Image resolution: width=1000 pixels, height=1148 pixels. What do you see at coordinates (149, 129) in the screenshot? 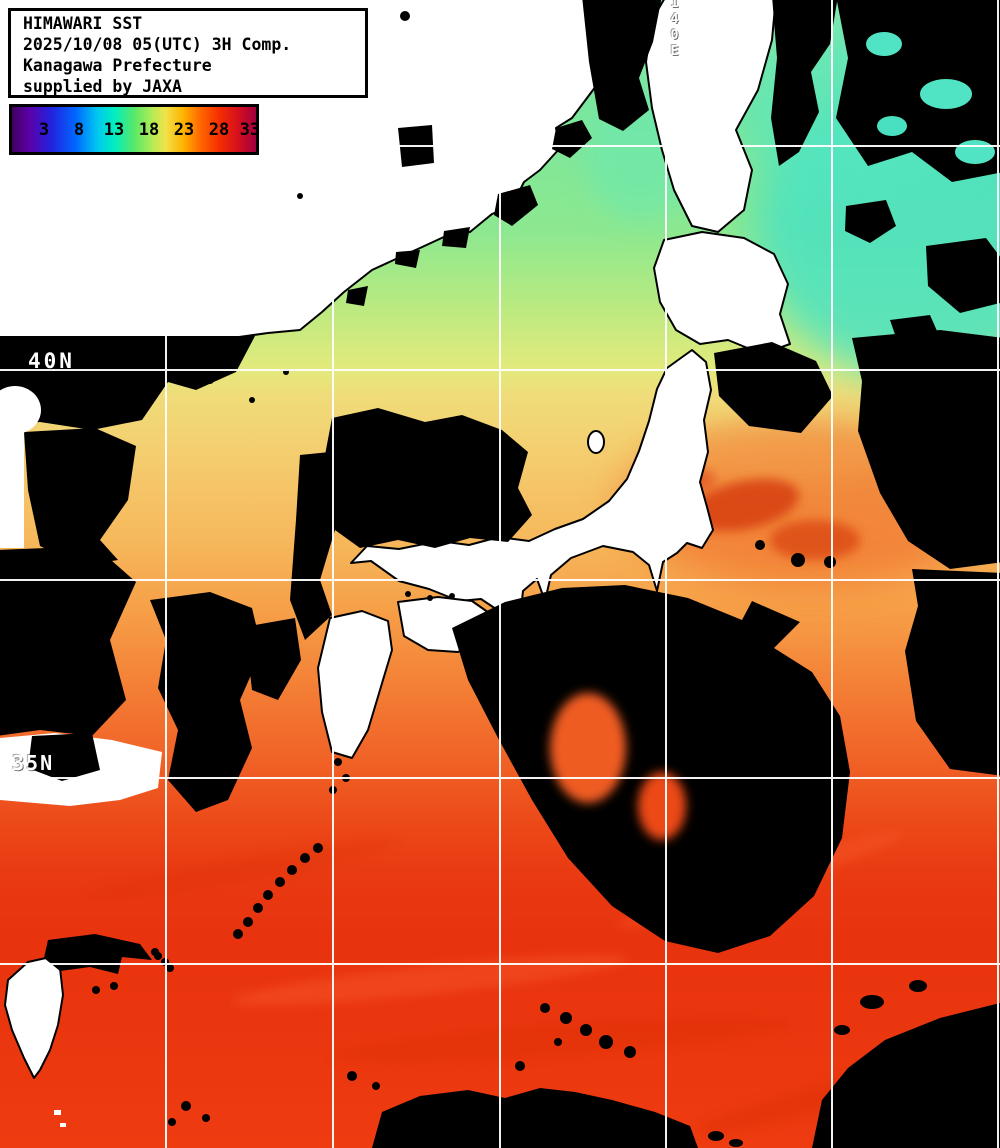
I see `scale-tick-18: 18` at bounding box center [149, 129].